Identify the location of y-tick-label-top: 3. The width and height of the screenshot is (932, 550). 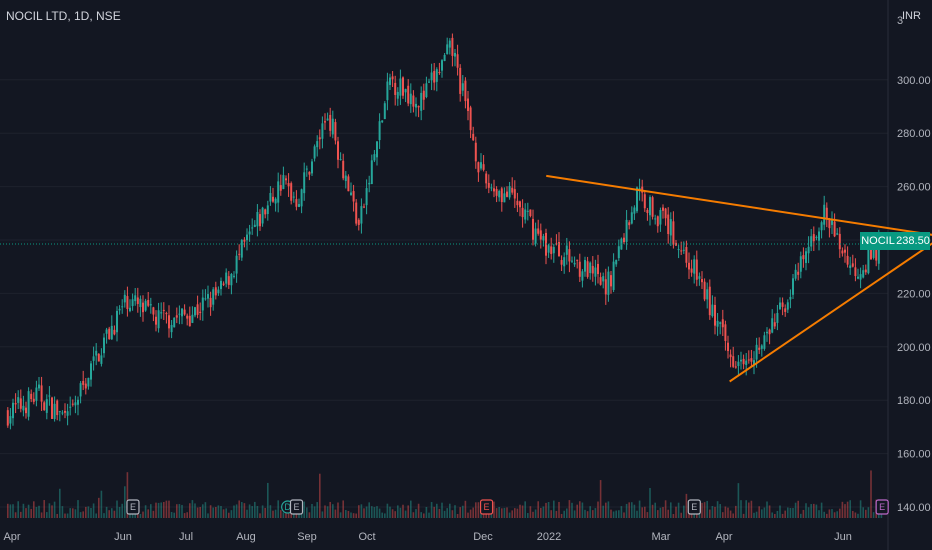
(900, 21).